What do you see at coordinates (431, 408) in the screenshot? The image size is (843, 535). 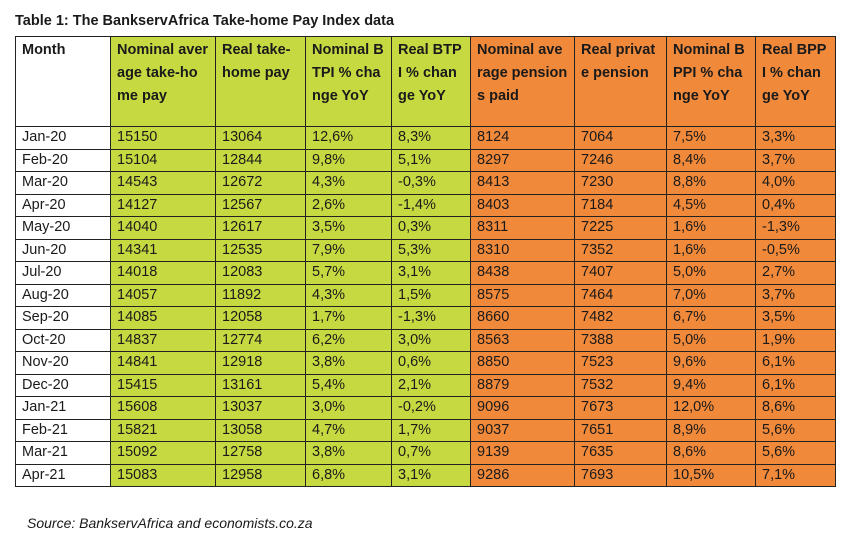 I see `table-cell: -0,2%` at bounding box center [431, 408].